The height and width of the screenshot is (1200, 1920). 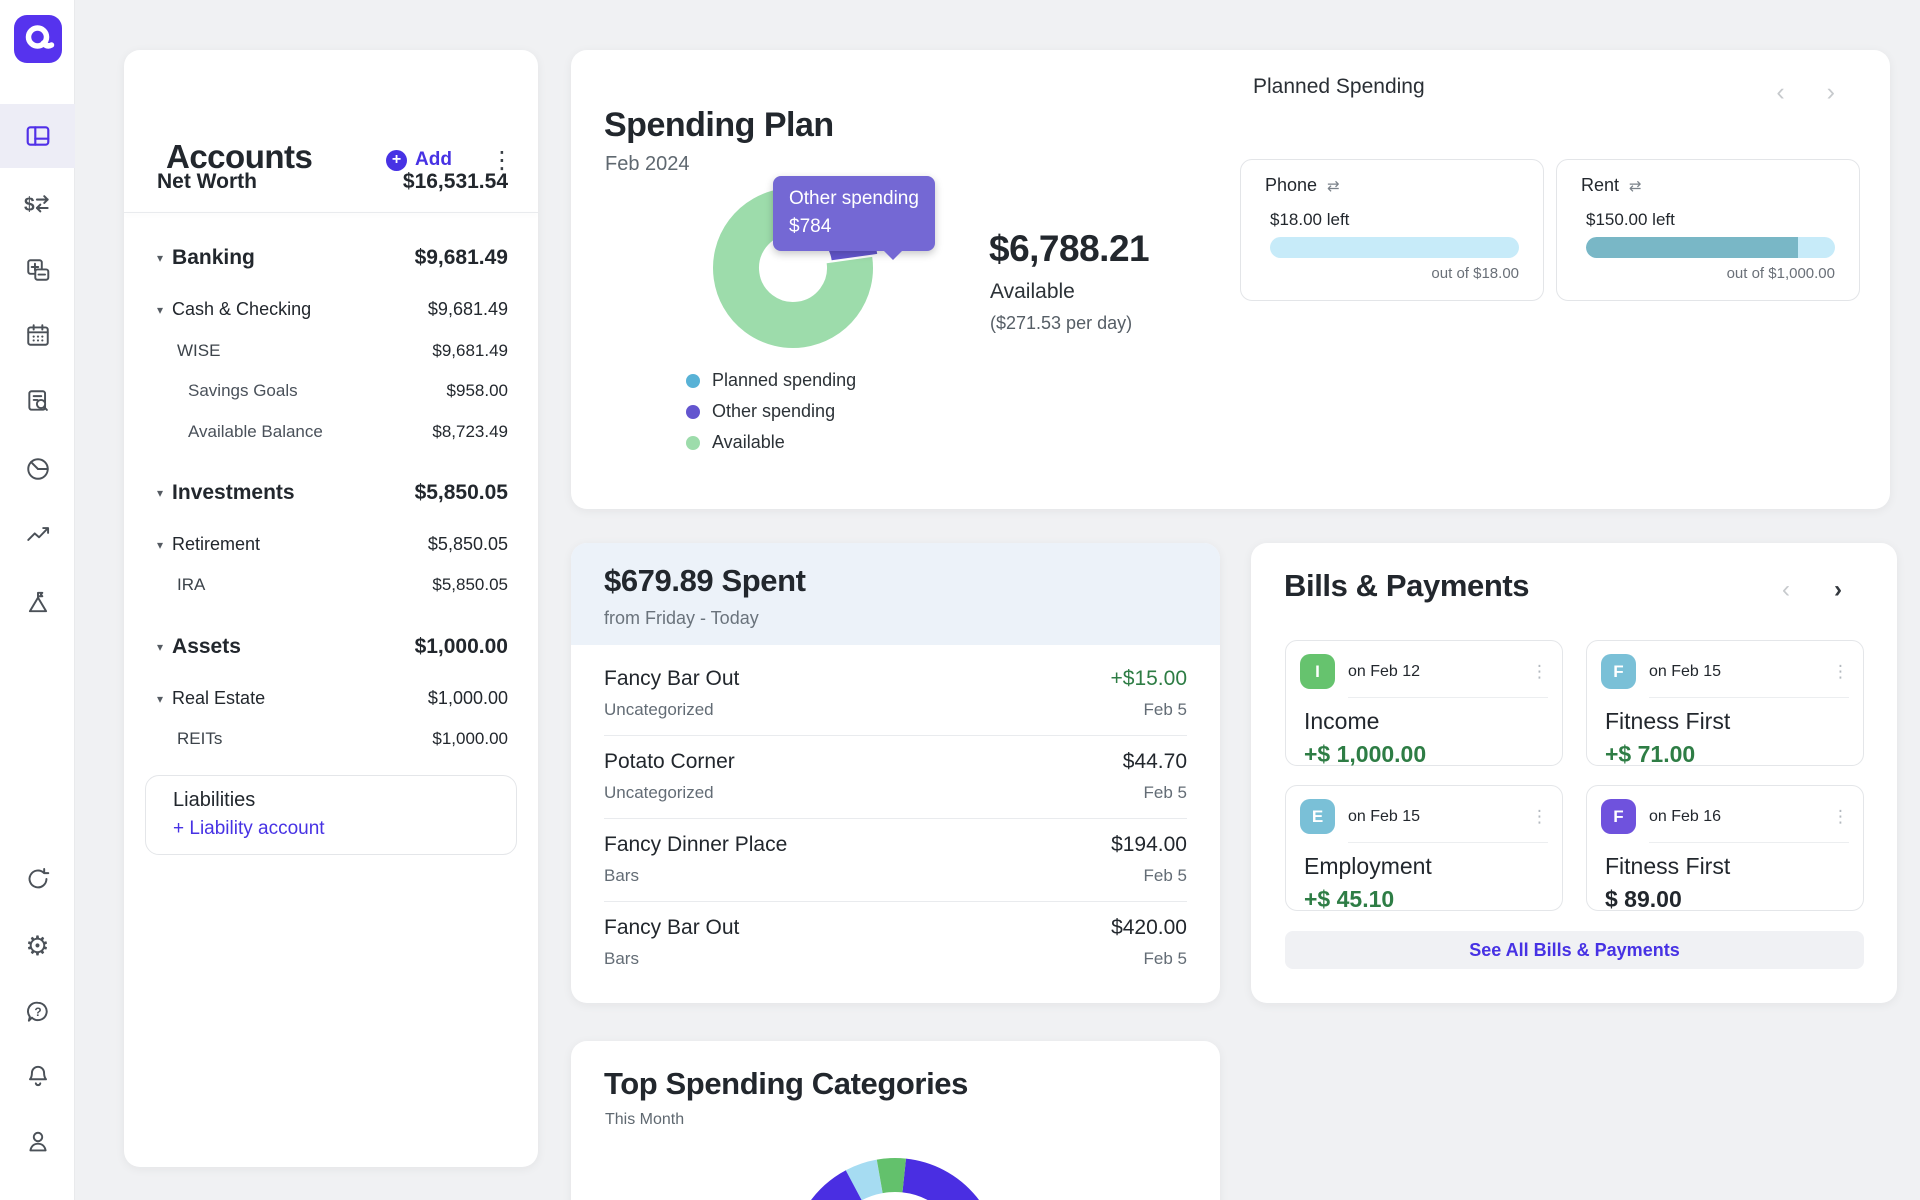 I want to click on calendar-icon, so click(x=37, y=335).